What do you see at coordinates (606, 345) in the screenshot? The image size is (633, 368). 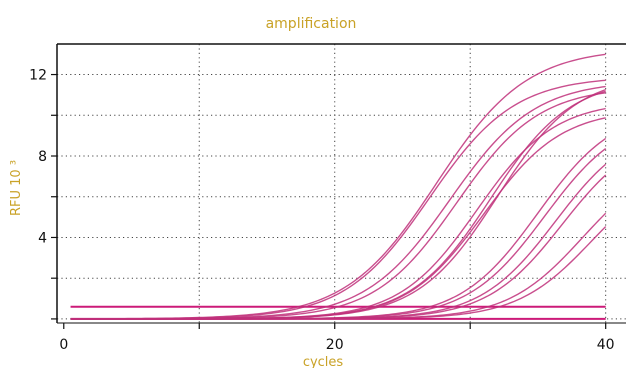 I see `x-tick-label: 40` at bounding box center [606, 345].